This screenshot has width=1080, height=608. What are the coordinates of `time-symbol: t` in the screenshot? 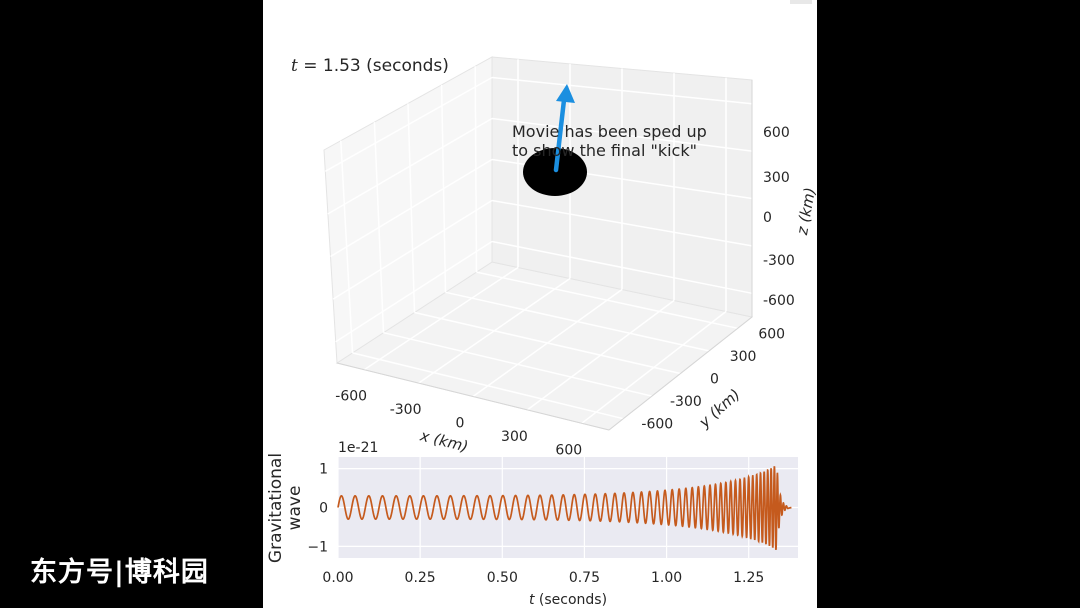 It's located at (294, 66).